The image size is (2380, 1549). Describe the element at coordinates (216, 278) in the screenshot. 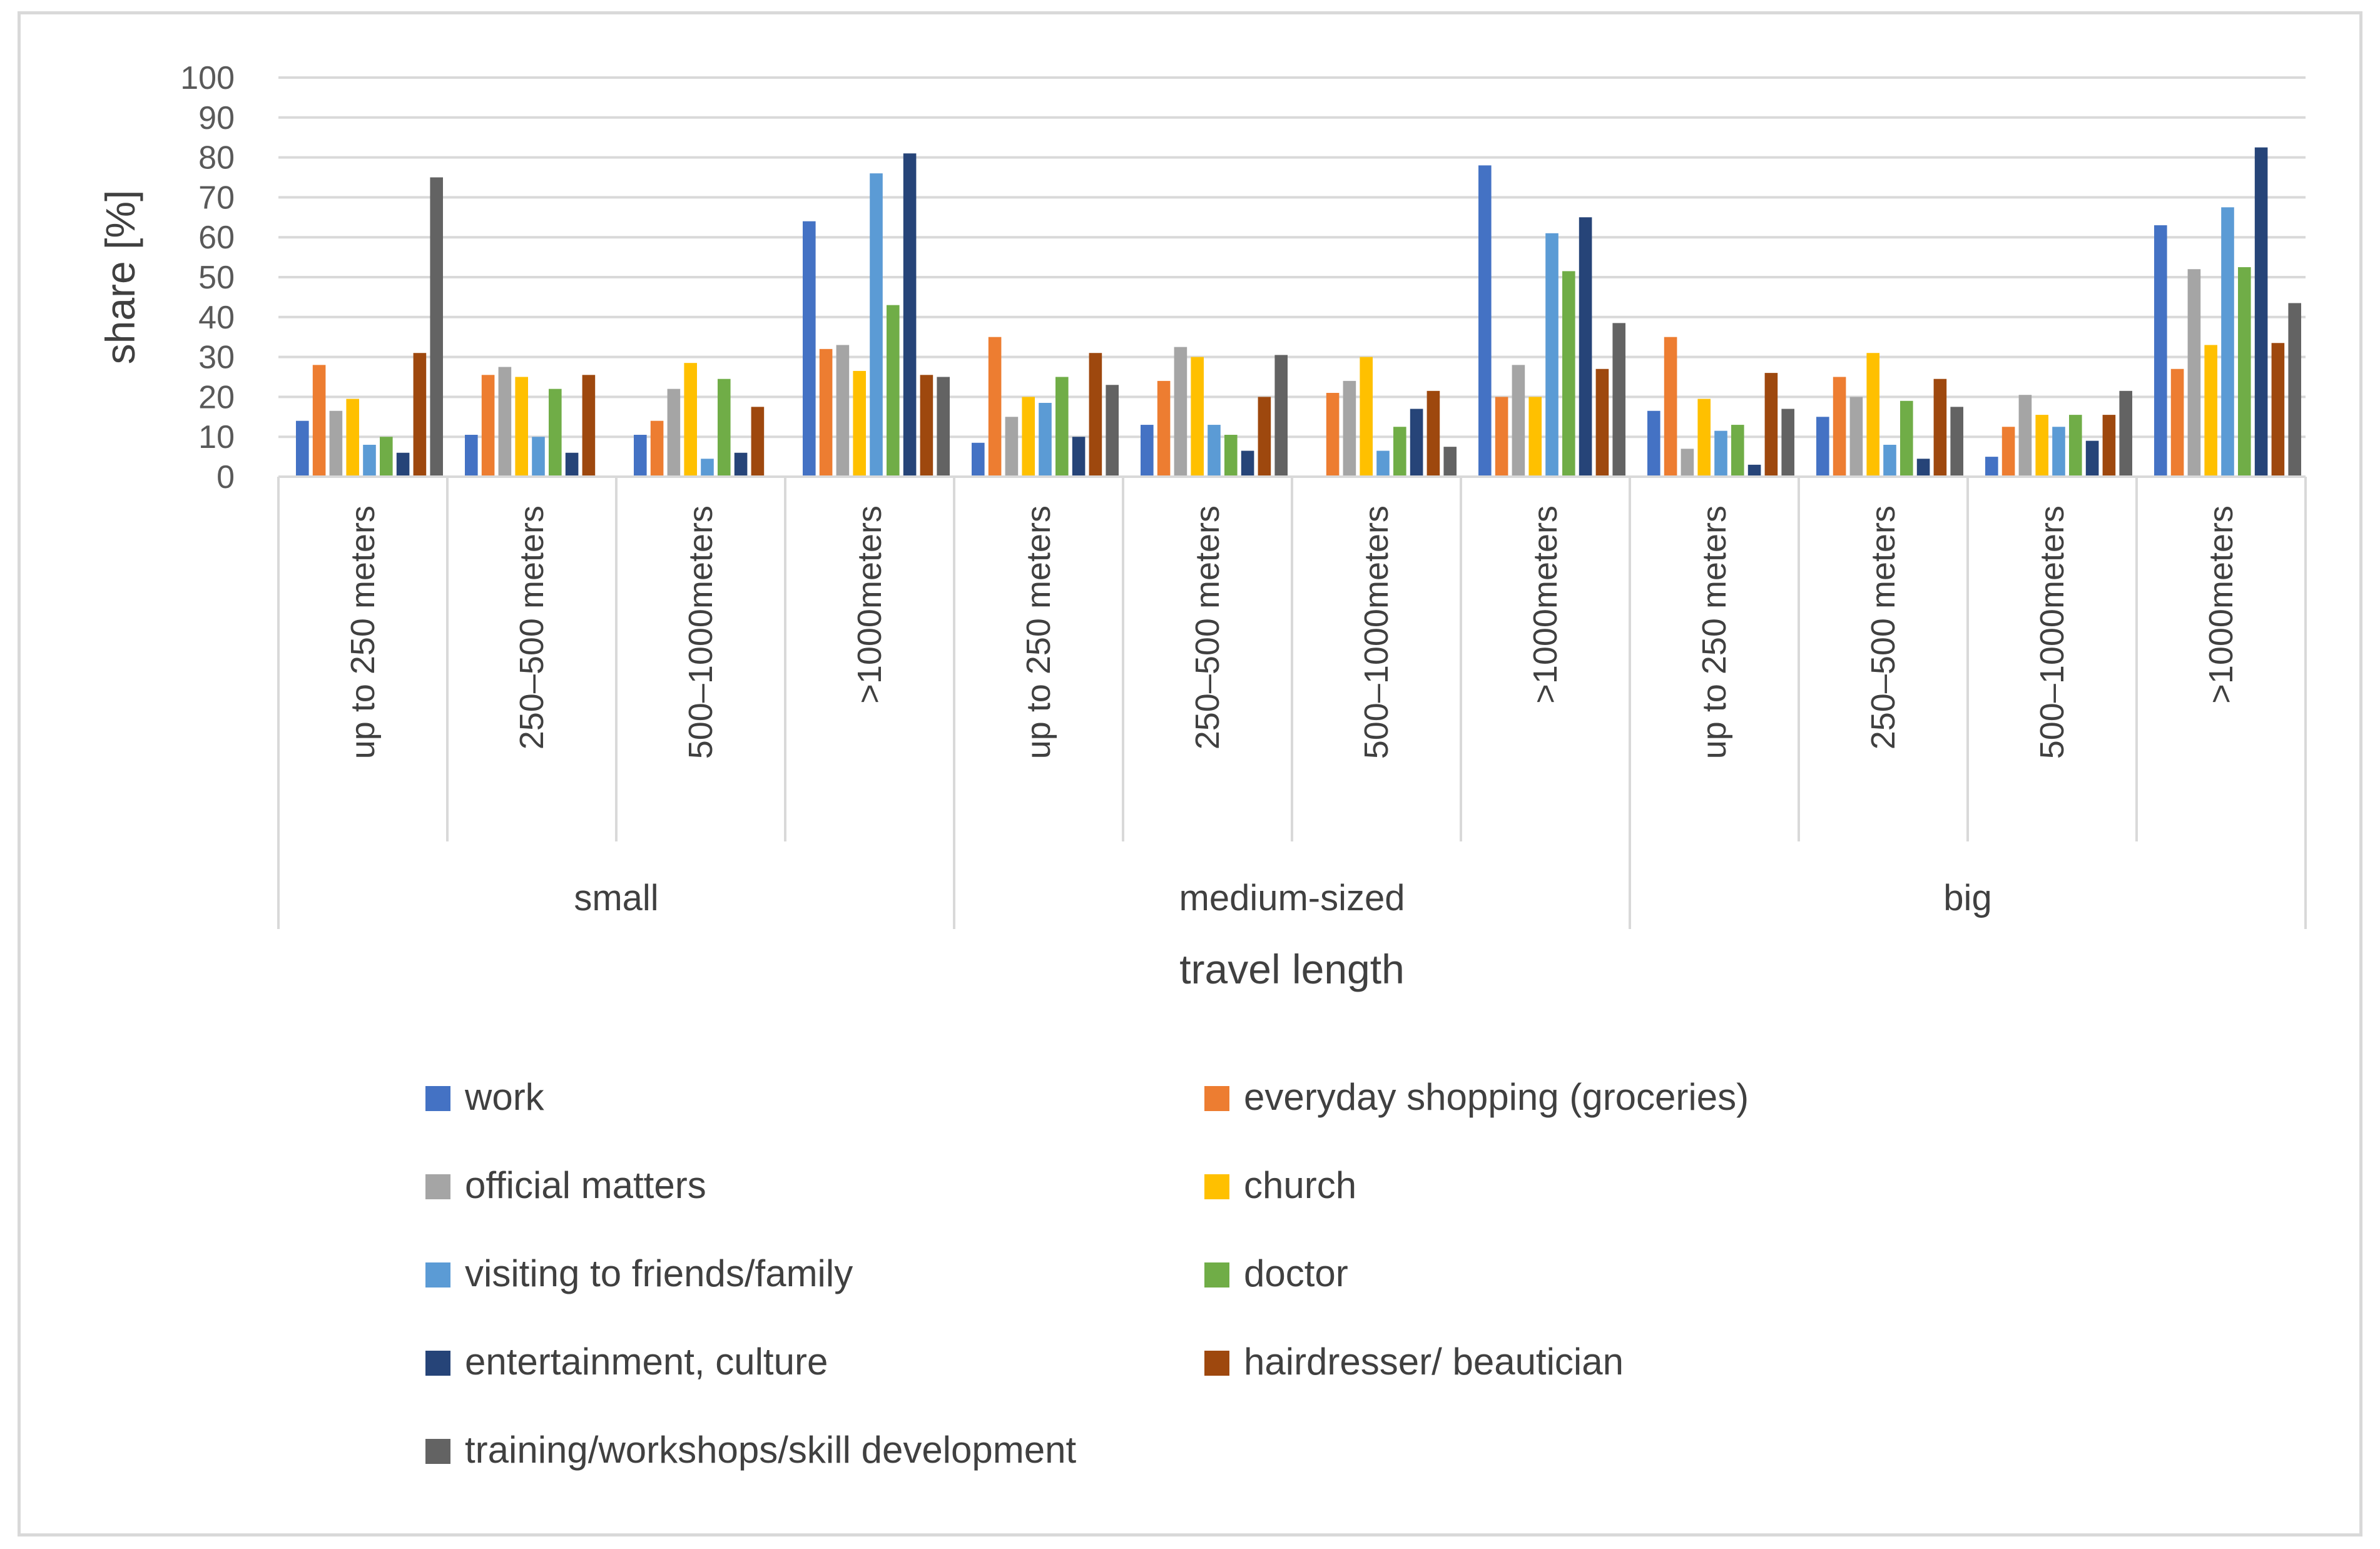

I see `y-tick-label: 50` at that location.